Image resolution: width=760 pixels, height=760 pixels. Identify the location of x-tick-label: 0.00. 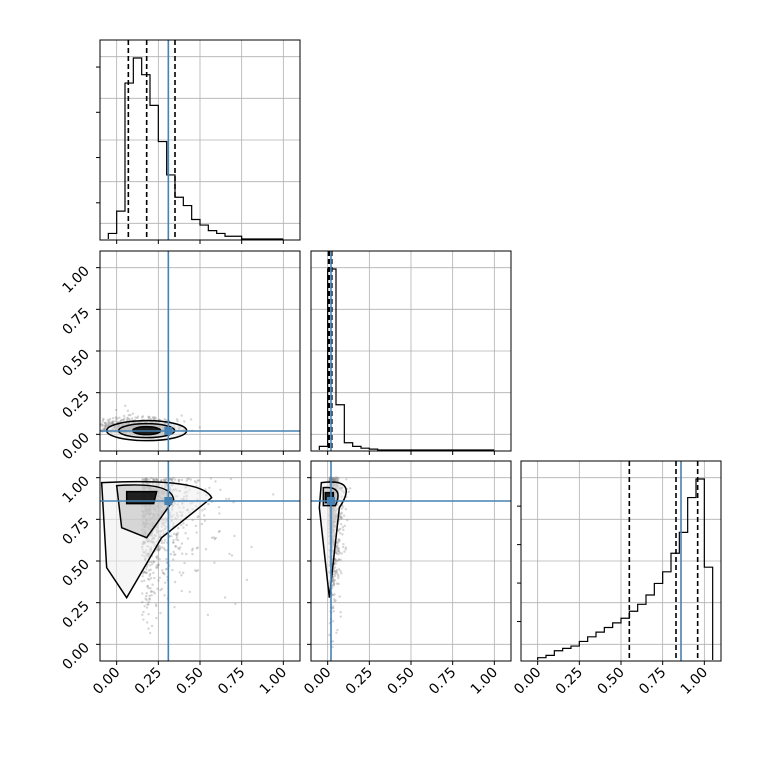
(317, 681).